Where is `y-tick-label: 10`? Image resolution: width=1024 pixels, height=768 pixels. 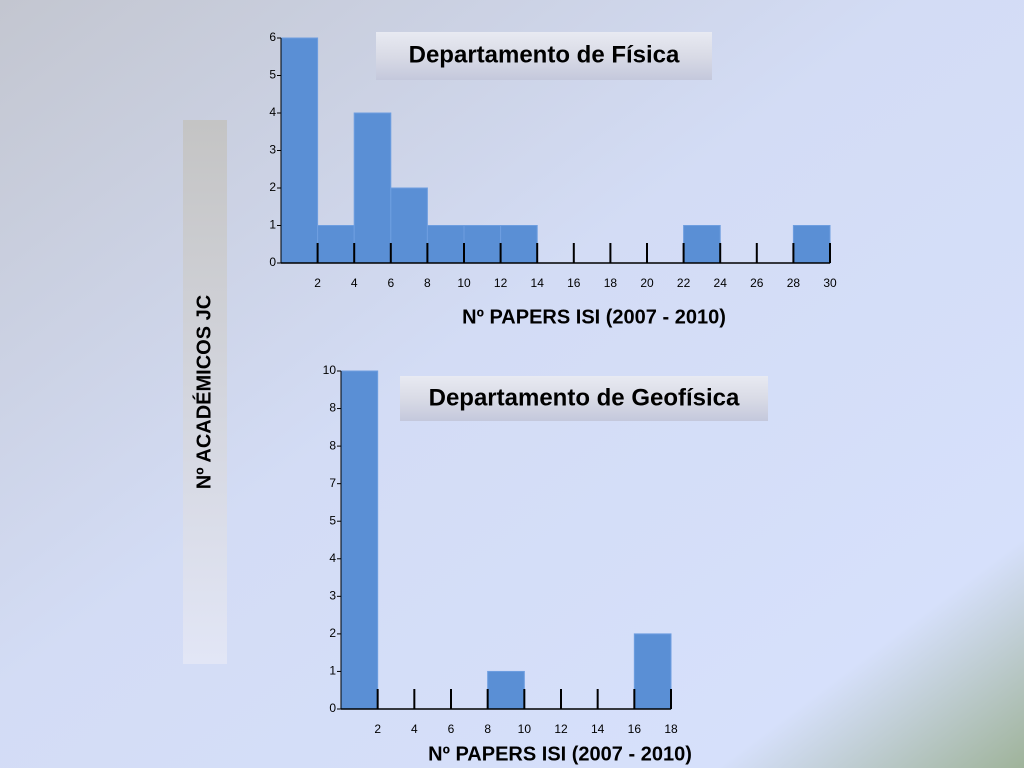 y-tick-label: 10 is located at coordinates (330, 370).